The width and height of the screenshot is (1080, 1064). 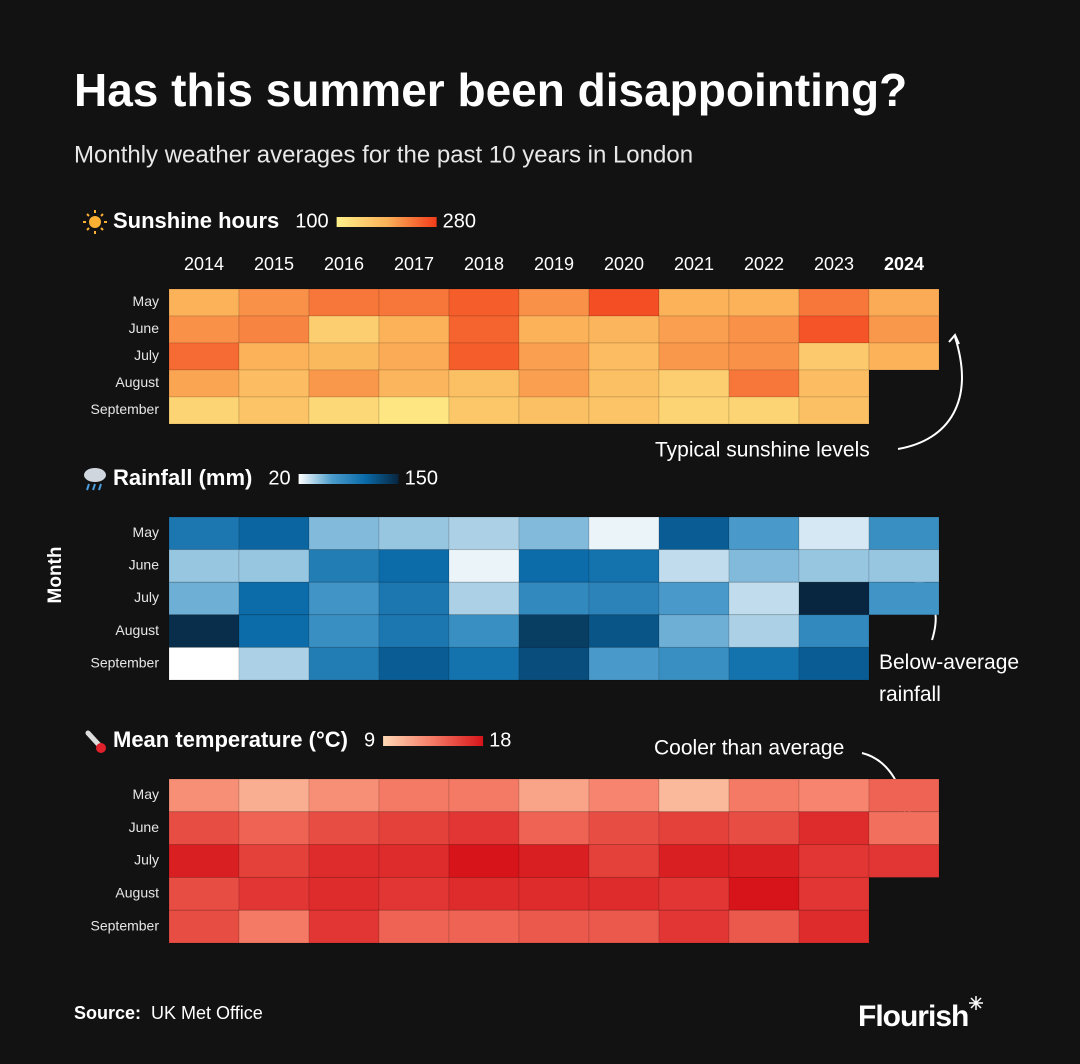 I want to click on sun-icon, so click(x=95, y=222).